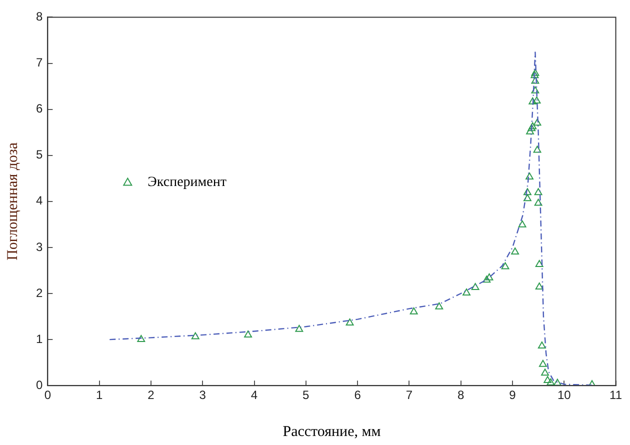  Describe the element at coordinates (39, 293) in the screenshot. I see `y-tick-label: 2` at that location.